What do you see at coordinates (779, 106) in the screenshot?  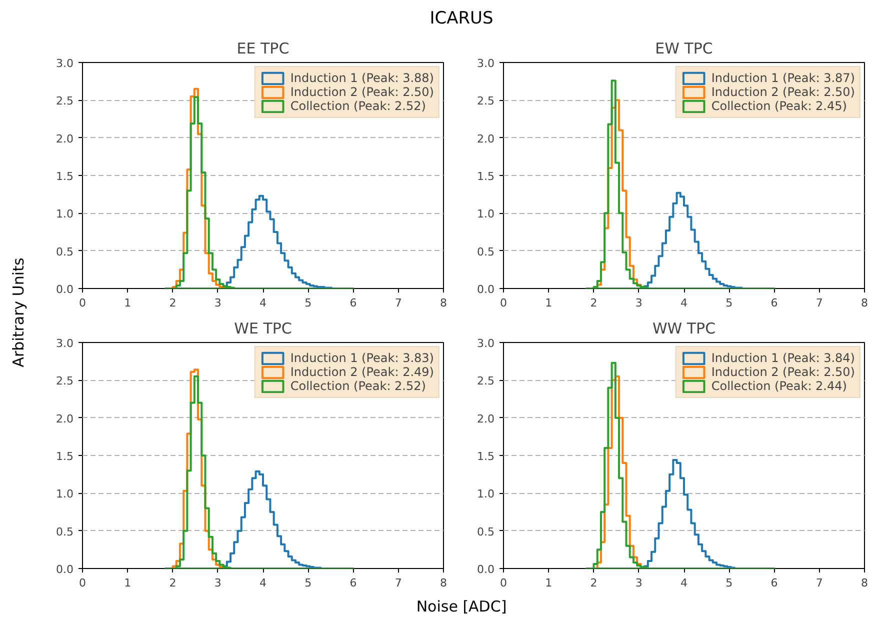 I see `legend-label: Collection (Peak: 2.45)` at bounding box center [779, 106].